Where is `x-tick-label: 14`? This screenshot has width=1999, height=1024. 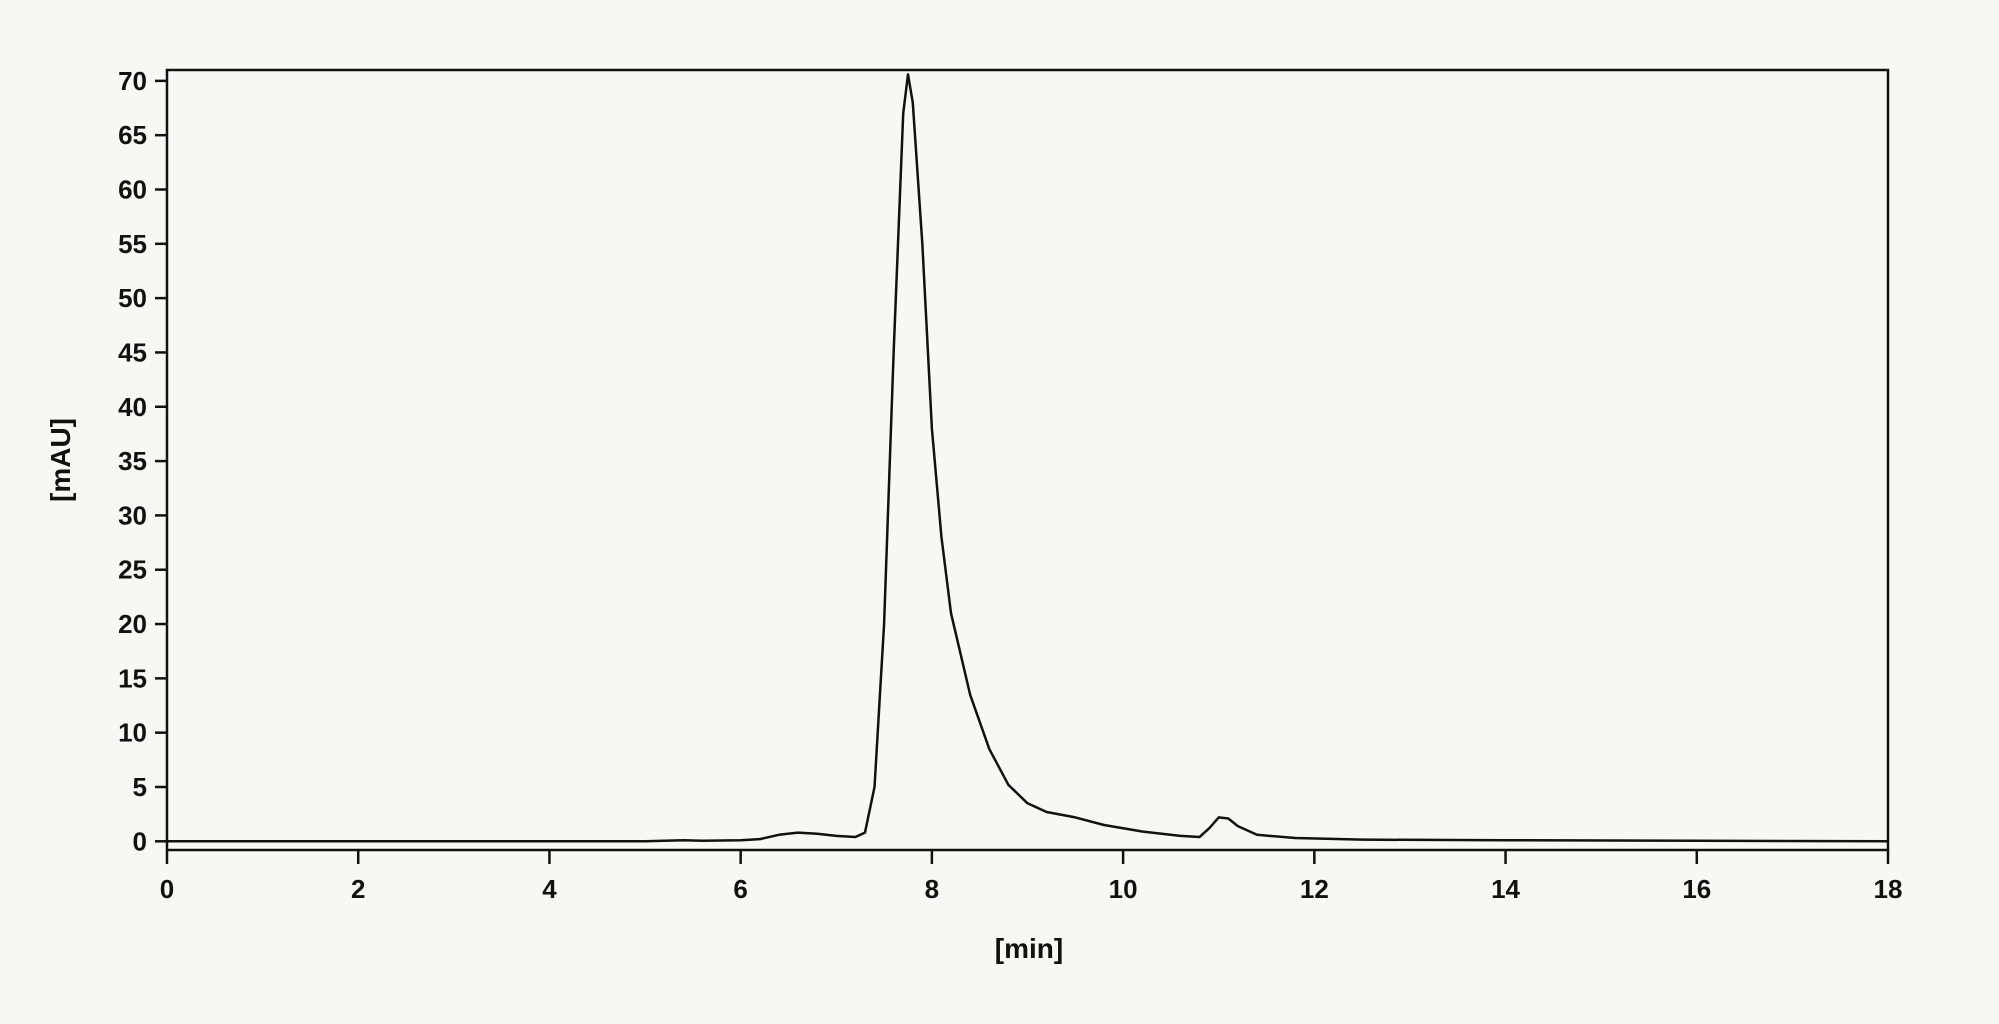 x-tick-label: 14 is located at coordinates (1505, 889).